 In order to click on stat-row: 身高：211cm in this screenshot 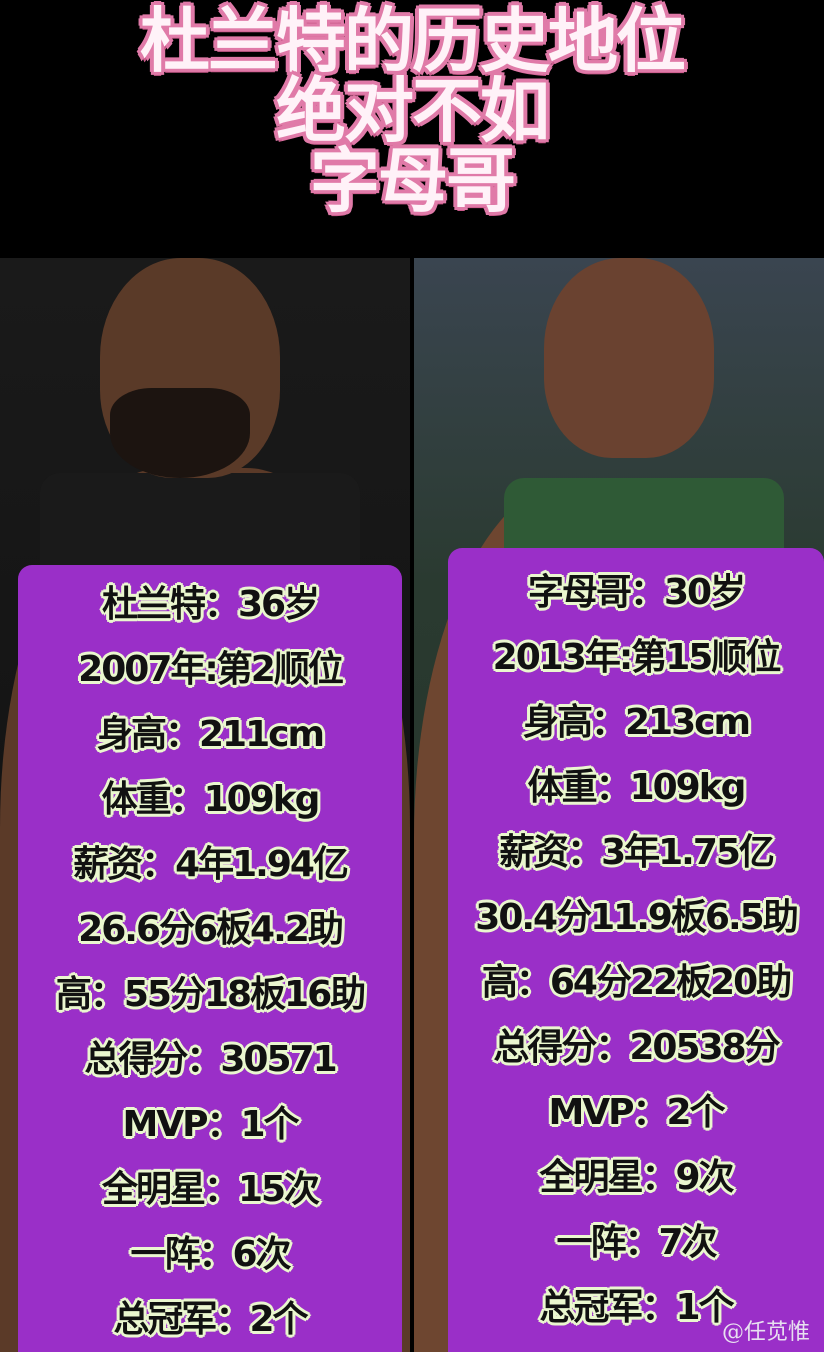, I will do `click(211, 734)`.